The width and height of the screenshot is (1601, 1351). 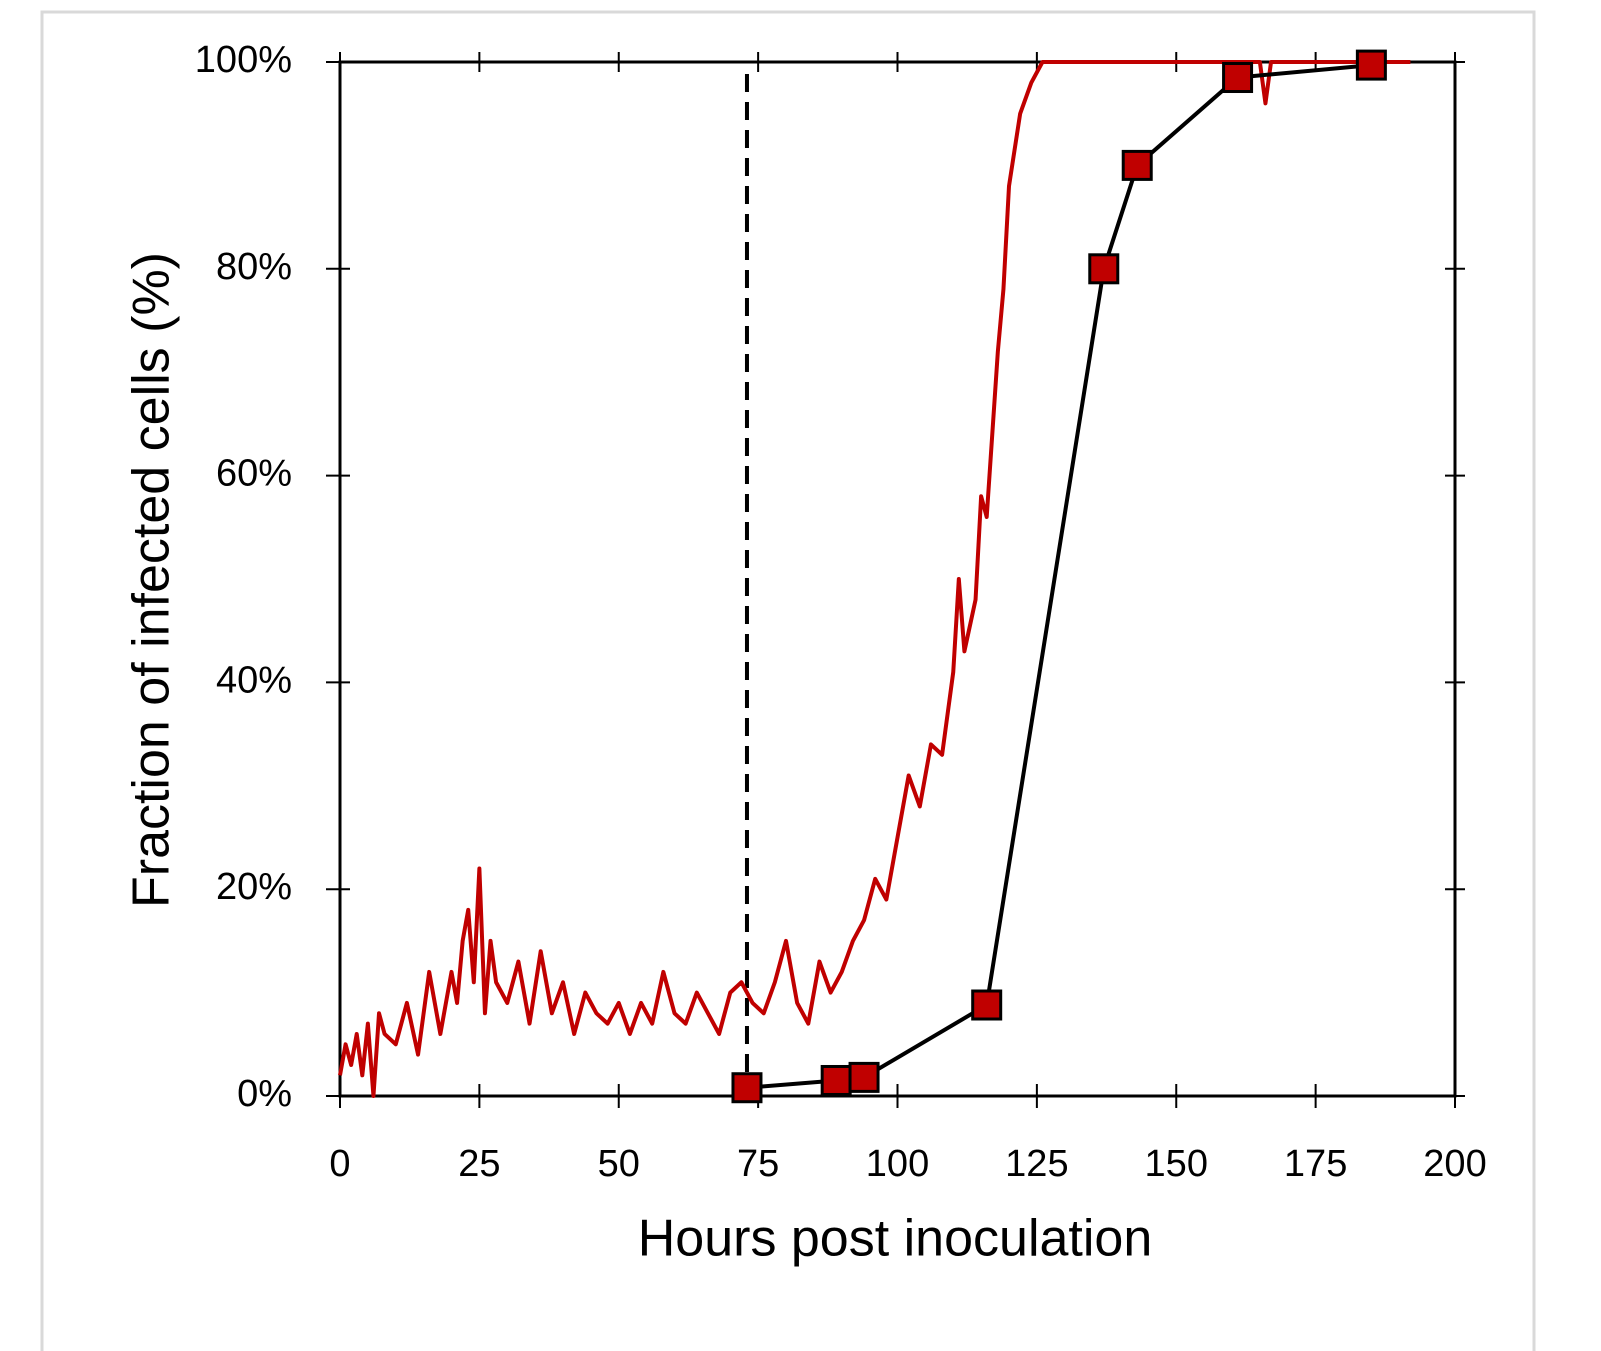 What do you see at coordinates (243, 60) in the screenshot?
I see `y-tick-label: 100%` at bounding box center [243, 60].